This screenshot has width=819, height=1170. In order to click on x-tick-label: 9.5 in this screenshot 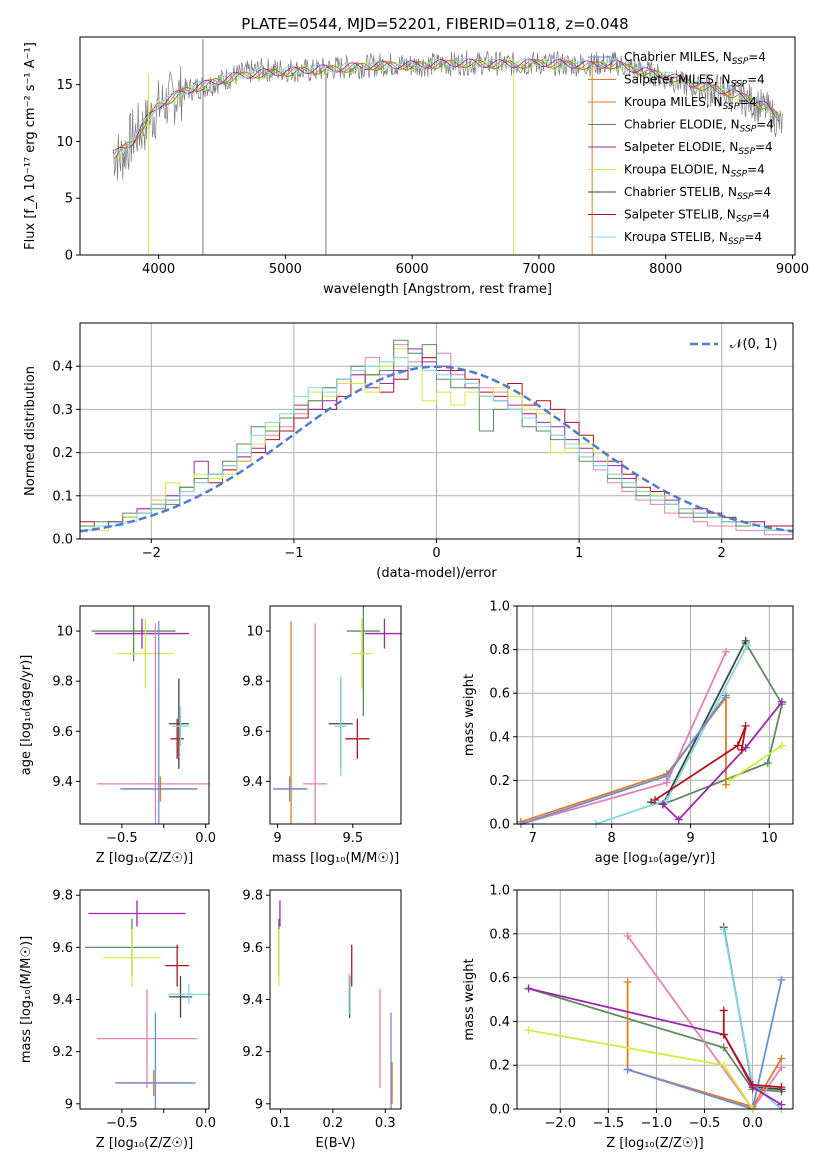, I will do `click(352, 838)`.